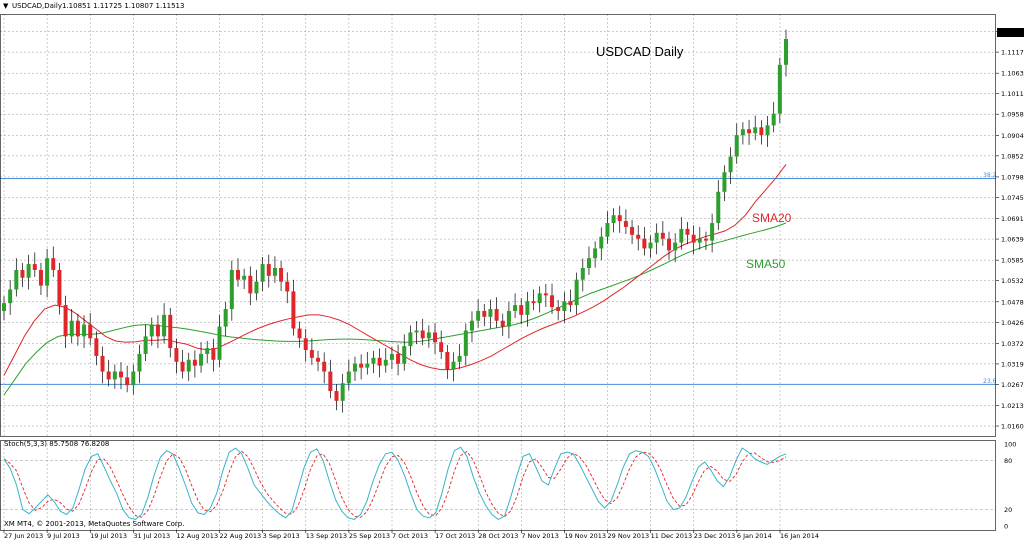  I want to click on stoch-k-line, so click(395, 483).